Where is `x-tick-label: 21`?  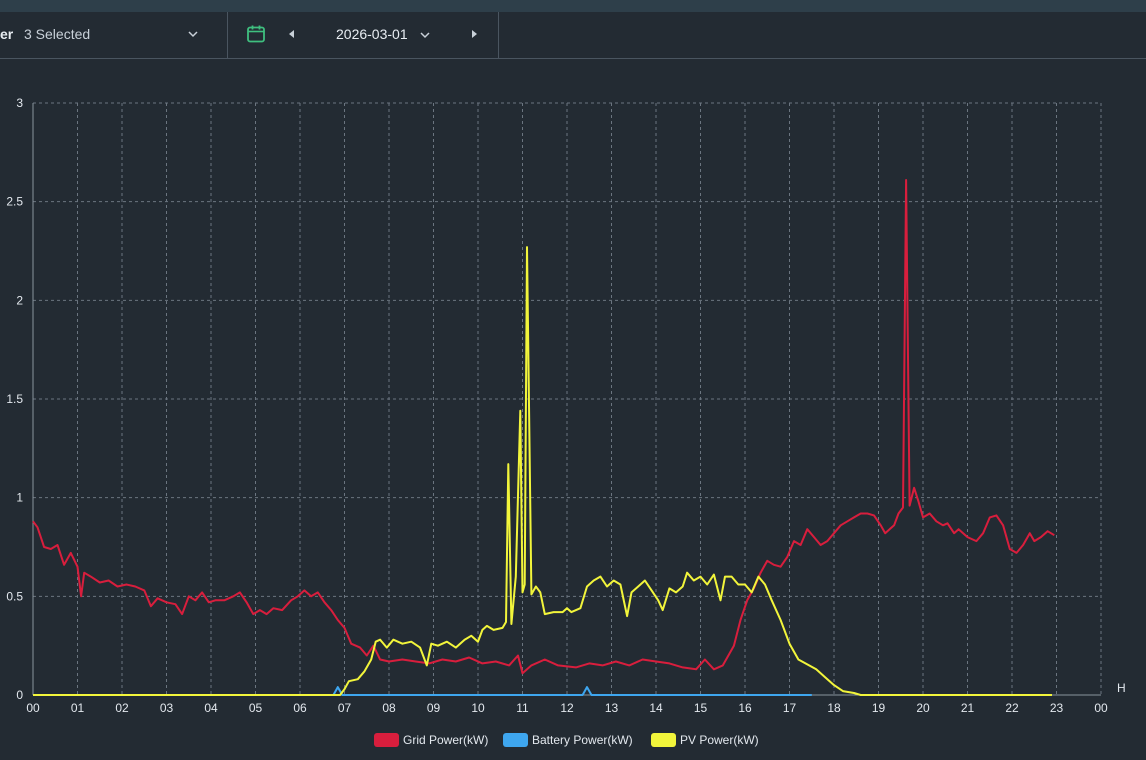
x-tick-label: 21 is located at coordinates (968, 708).